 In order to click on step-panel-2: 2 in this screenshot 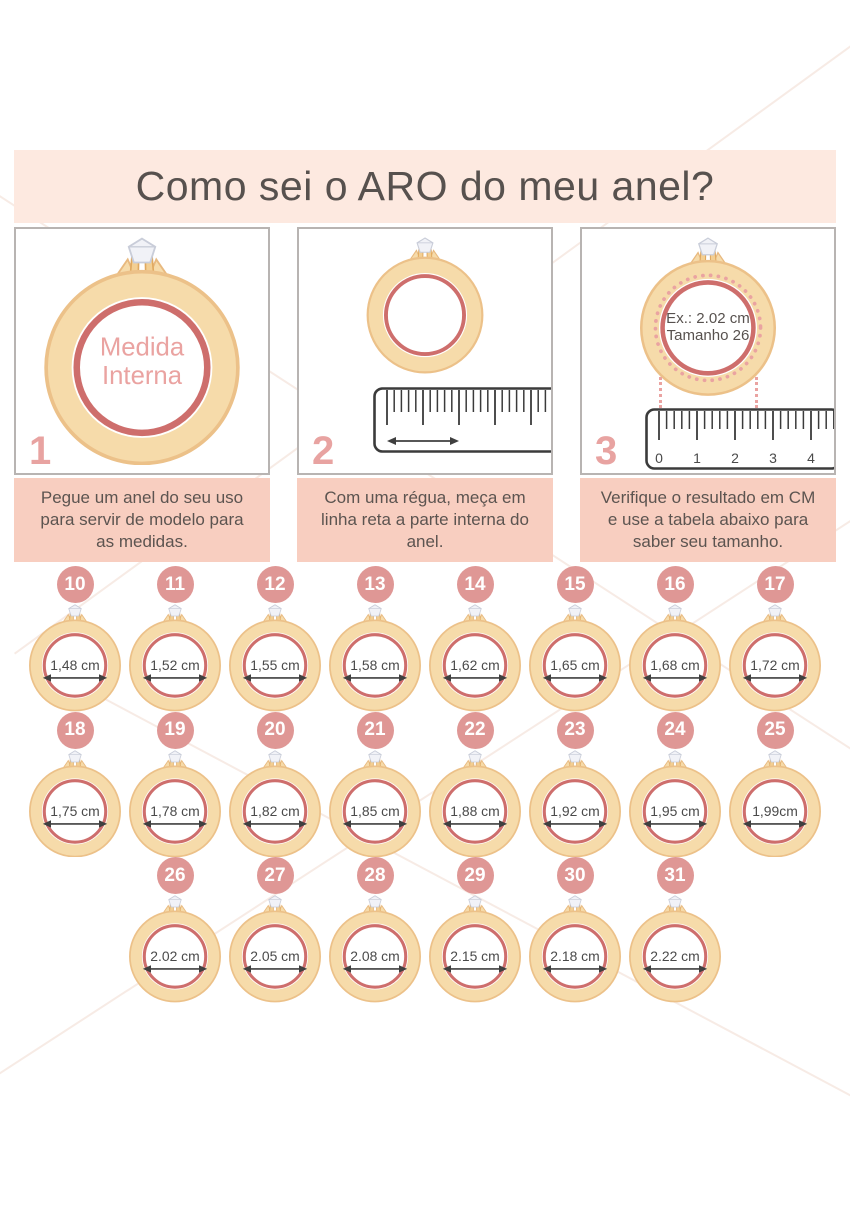, I will do `click(425, 351)`.